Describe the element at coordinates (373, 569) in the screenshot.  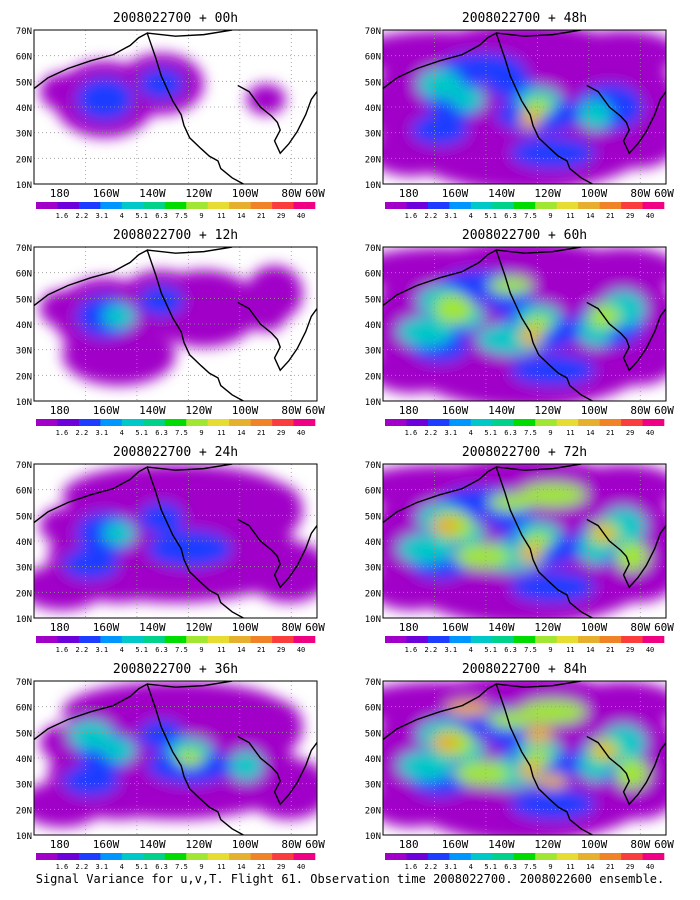
I see `y-tick-label: 30N` at that location.